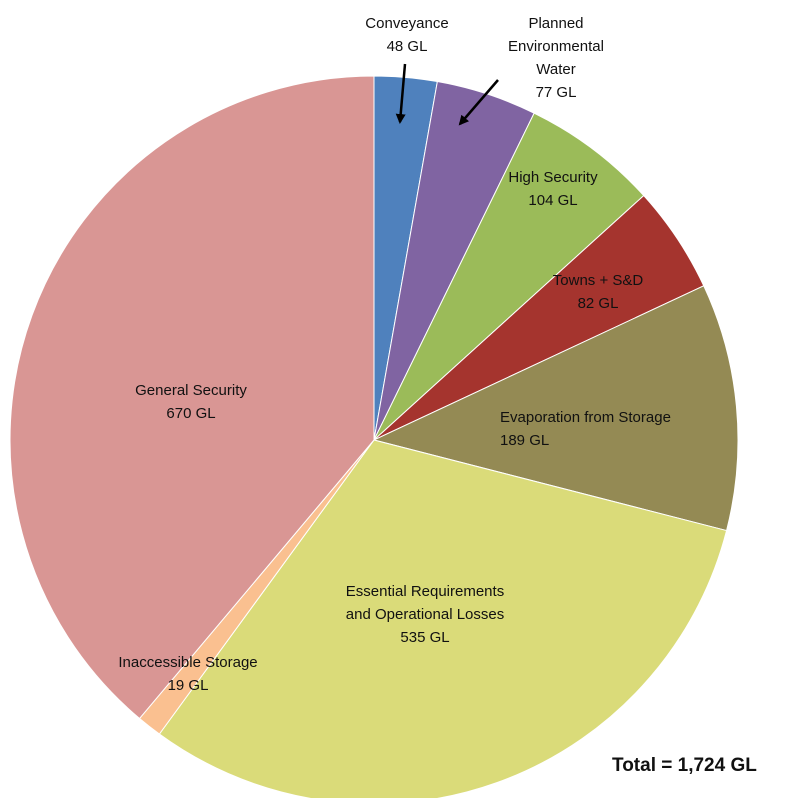 This screenshot has height=798, width=787. I want to click on planned-environmental-water-arrow, so click(478, 102).